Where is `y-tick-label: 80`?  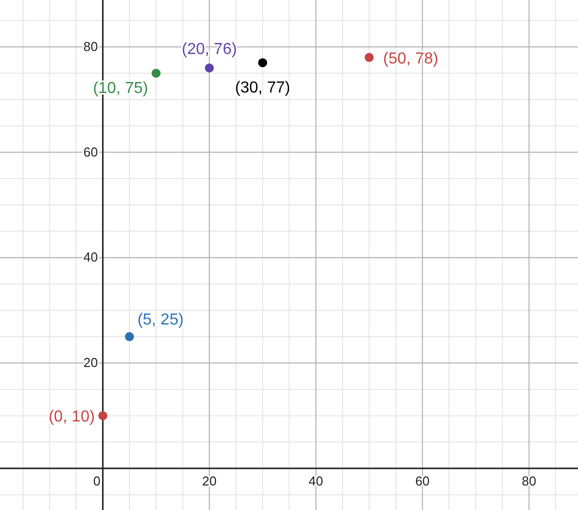 y-tick-label: 80 is located at coordinates (90, 46).